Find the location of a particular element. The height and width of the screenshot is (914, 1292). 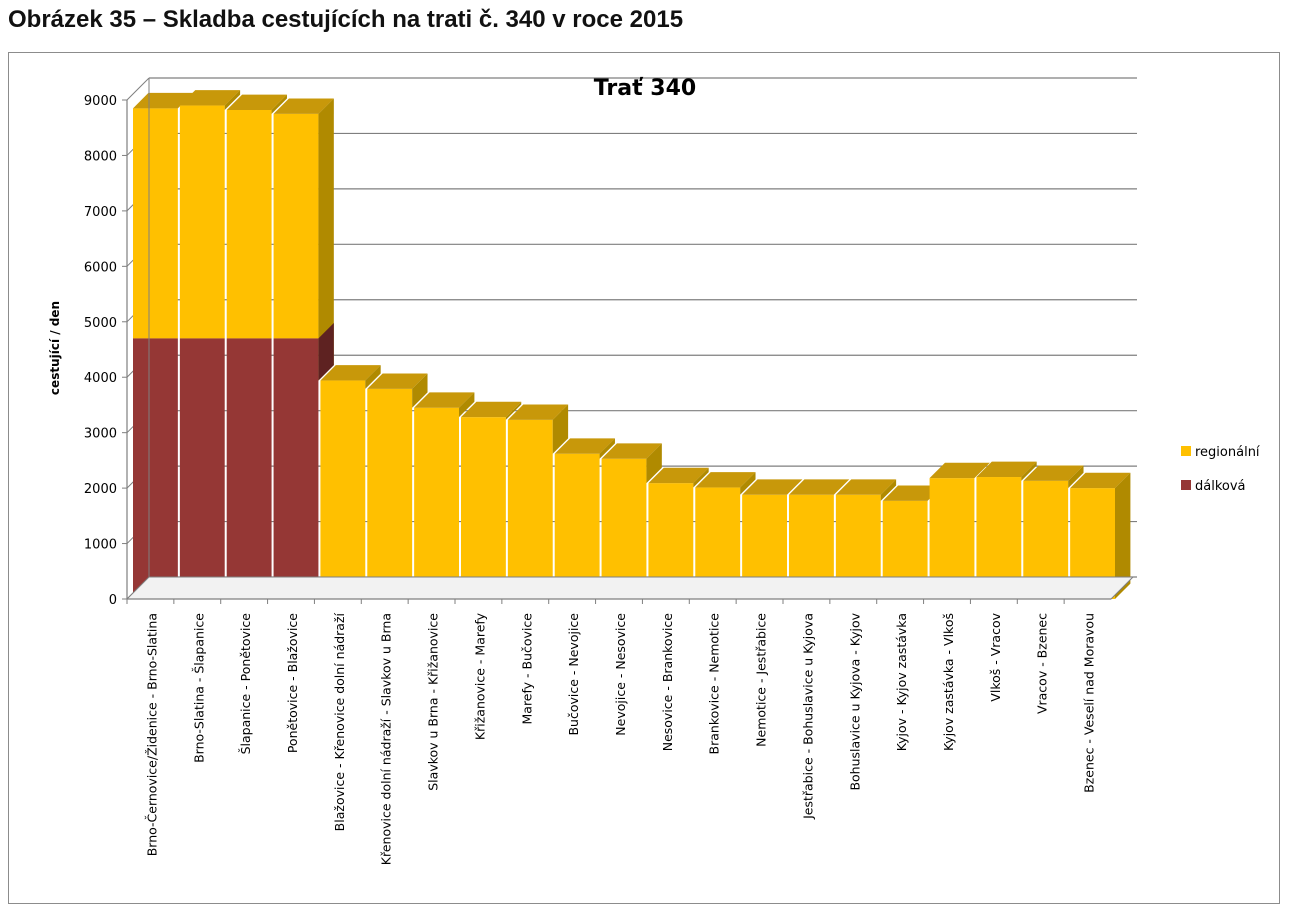

x-category-label: Bohuslavice u Kyjova - Kyjov is located at coordinates (854, 701).